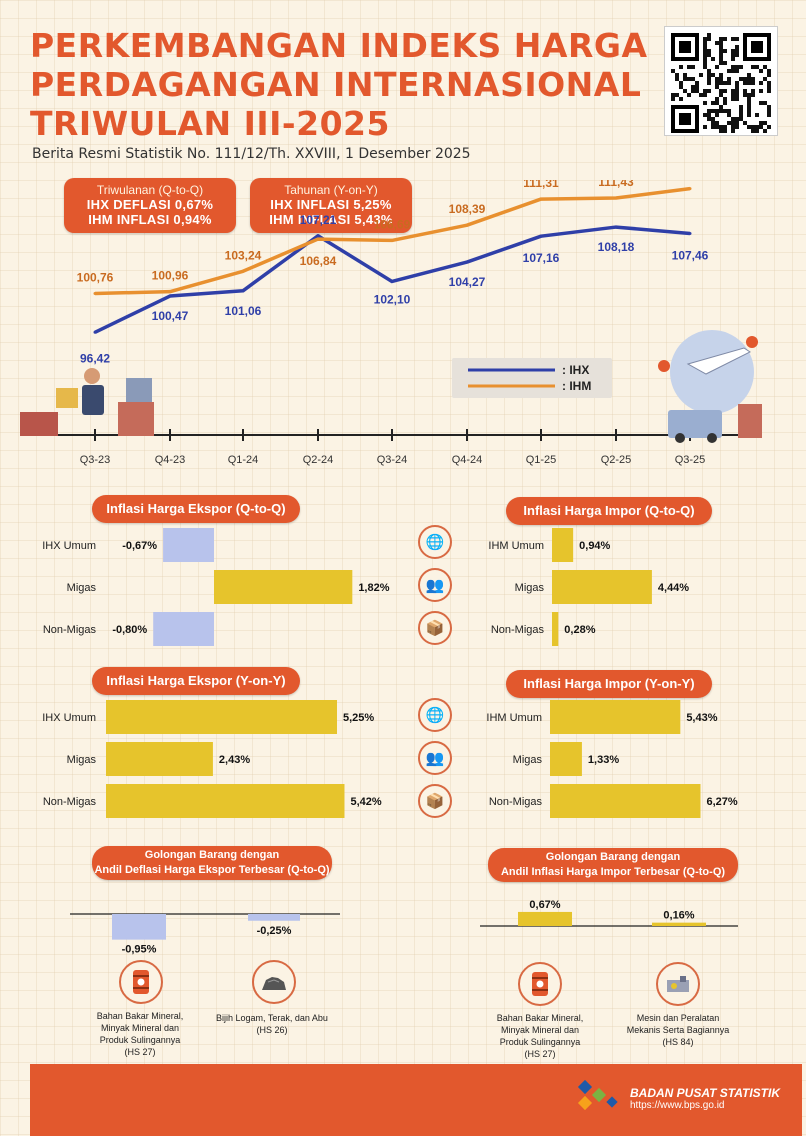 The image size is (806, 1136). What do you see at coordinates (129, 630) in the screenshot?
I see `bar-value-label: -0,80%` at bounding box center [129, 630].